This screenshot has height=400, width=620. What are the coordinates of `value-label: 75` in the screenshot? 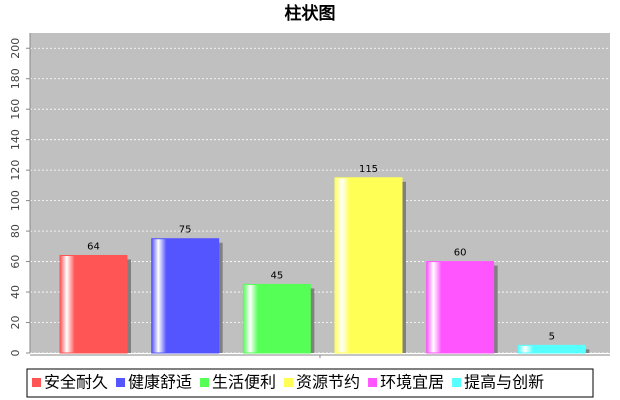 It's located at (185, 230).